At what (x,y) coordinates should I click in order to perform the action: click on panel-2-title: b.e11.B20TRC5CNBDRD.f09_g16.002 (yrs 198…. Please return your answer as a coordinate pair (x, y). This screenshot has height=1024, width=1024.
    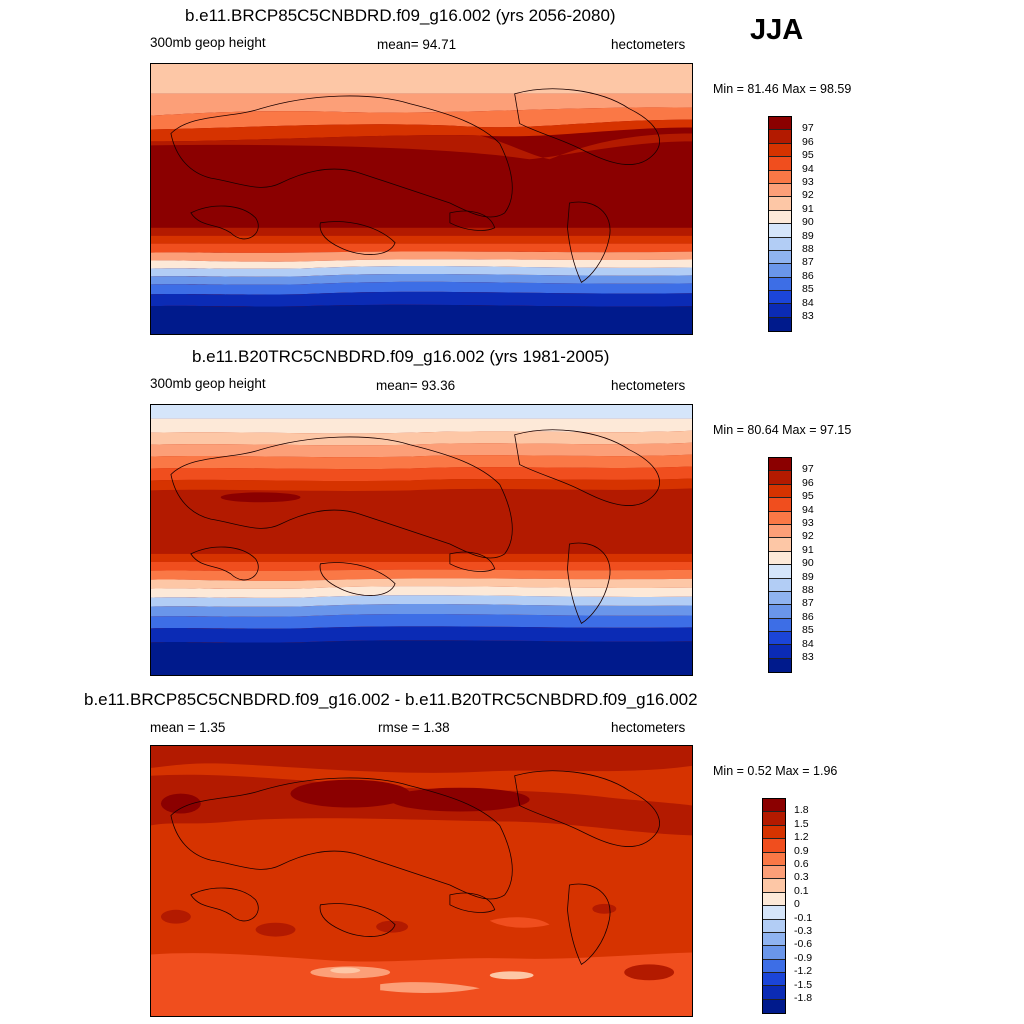
    Looking at the image, I should click on (401, 356).